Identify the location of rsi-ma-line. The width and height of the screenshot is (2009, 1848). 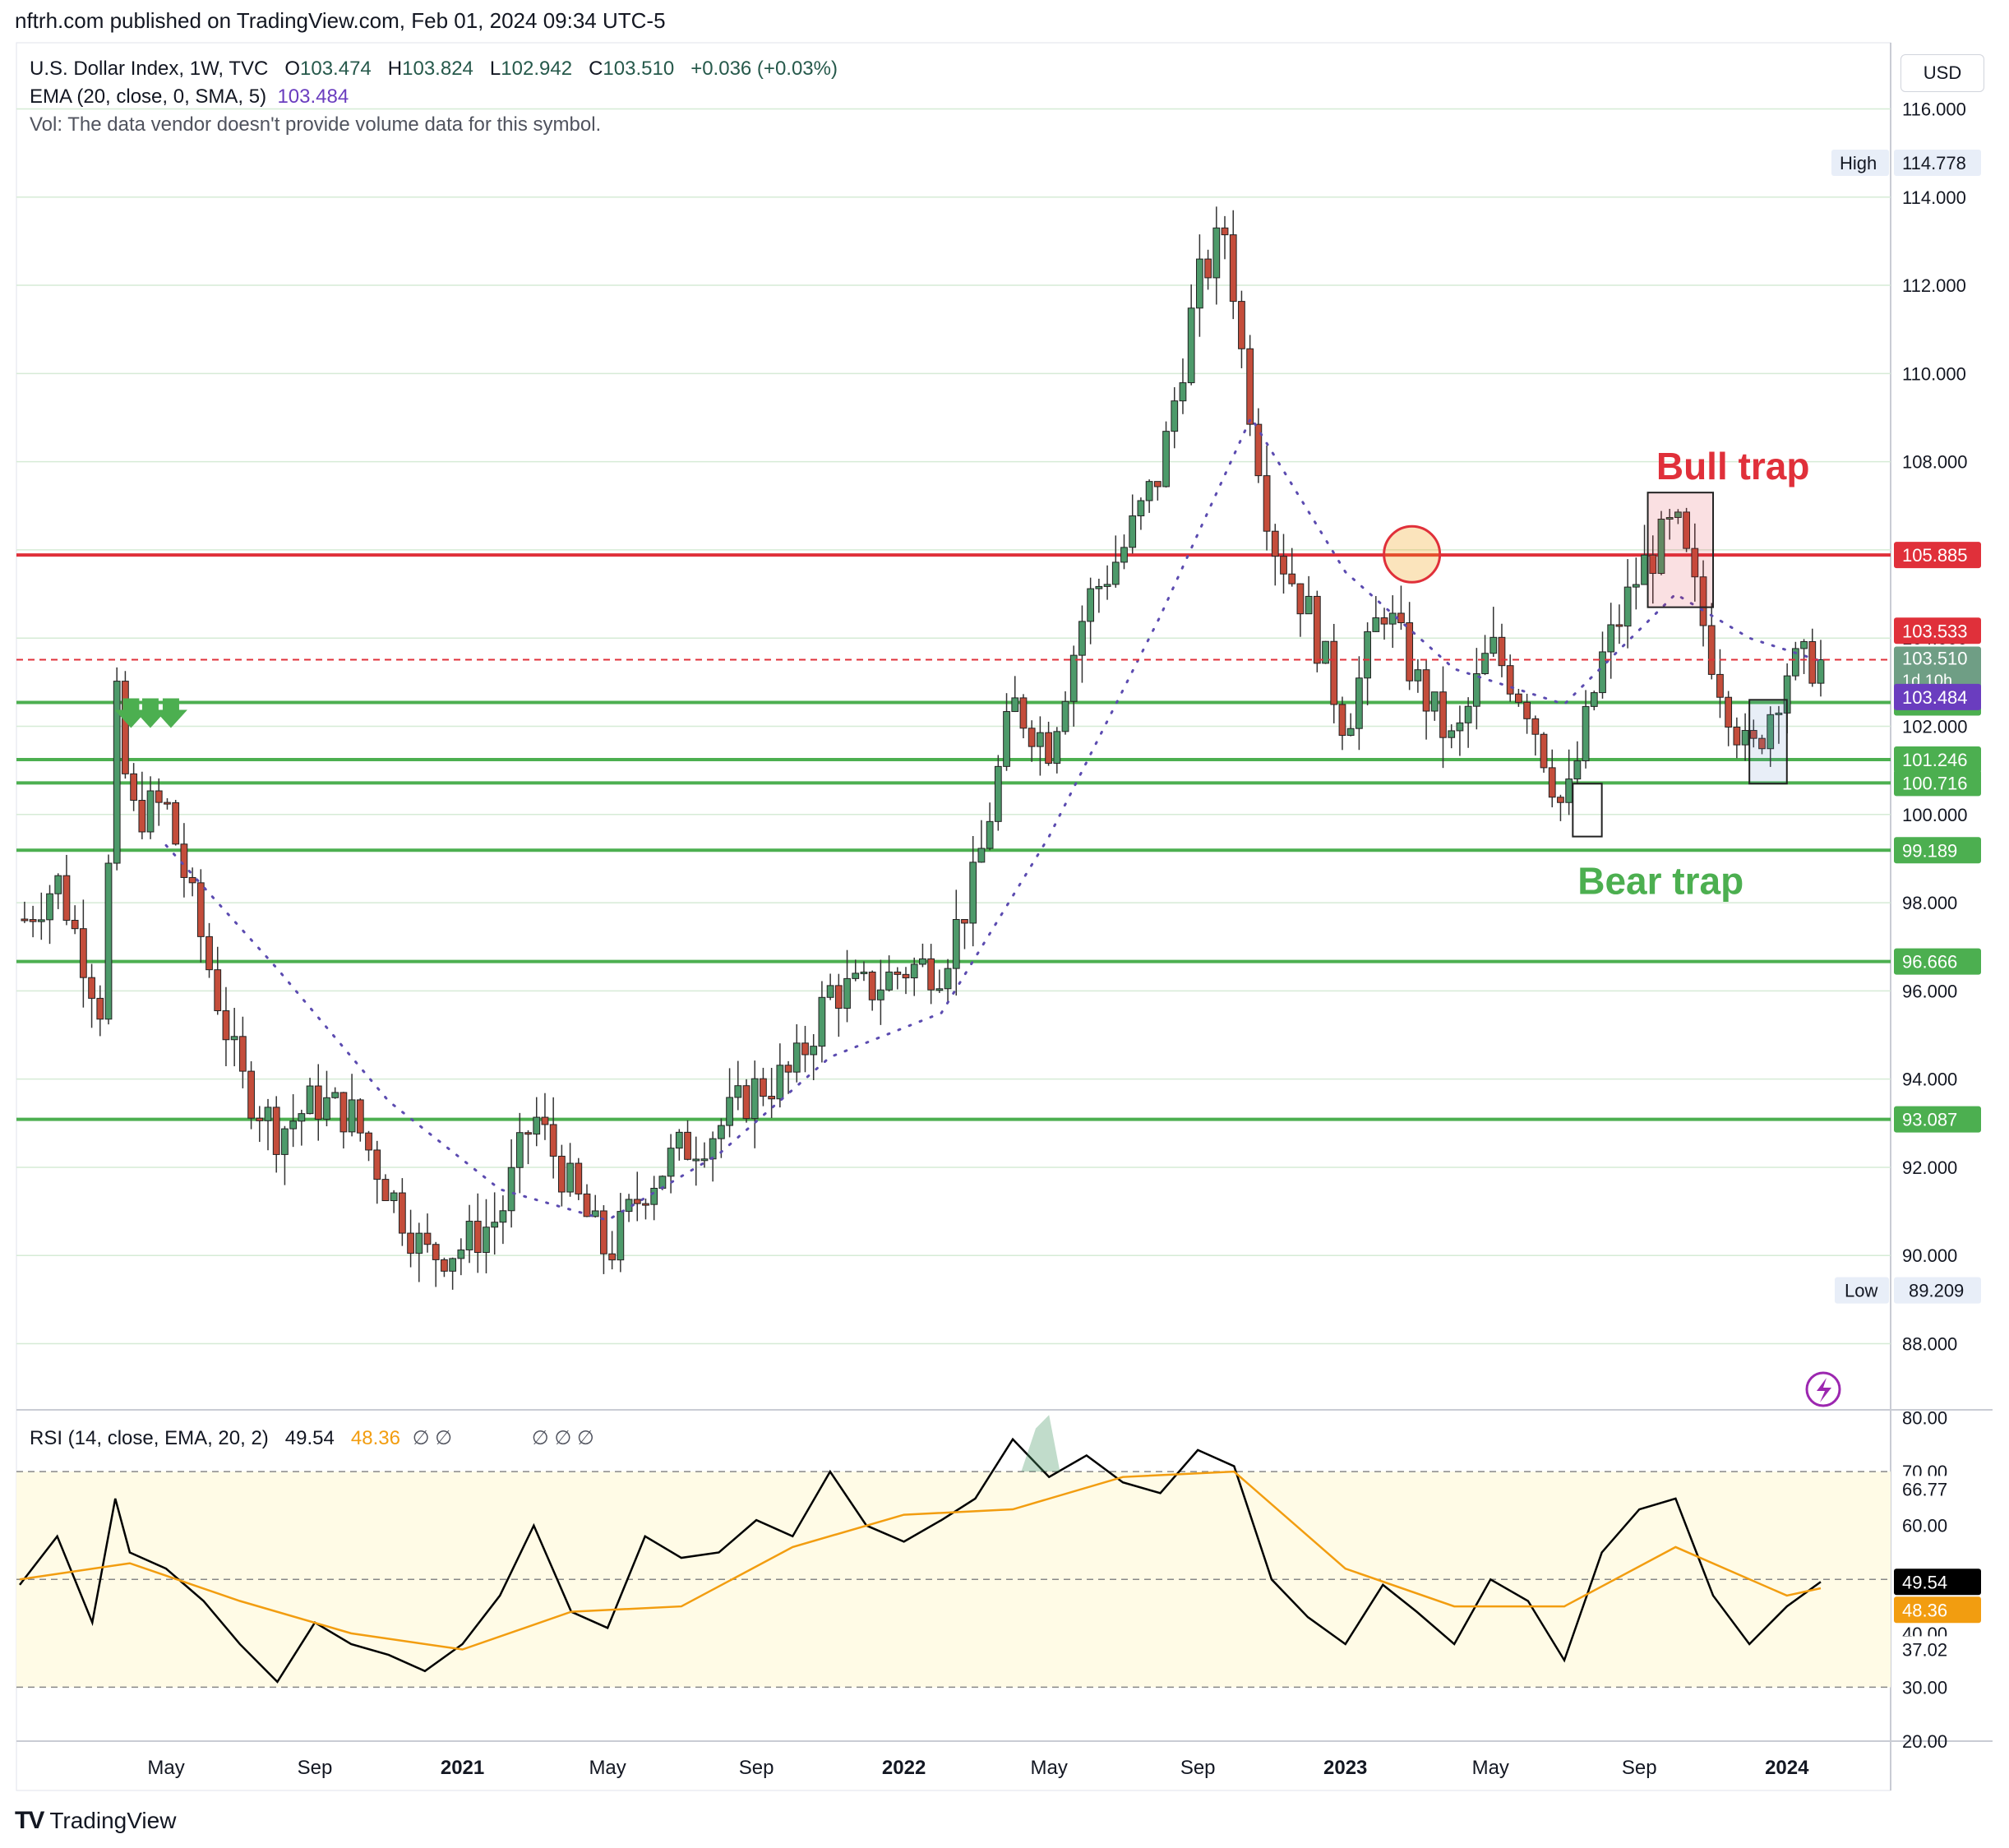
(920, 1560).